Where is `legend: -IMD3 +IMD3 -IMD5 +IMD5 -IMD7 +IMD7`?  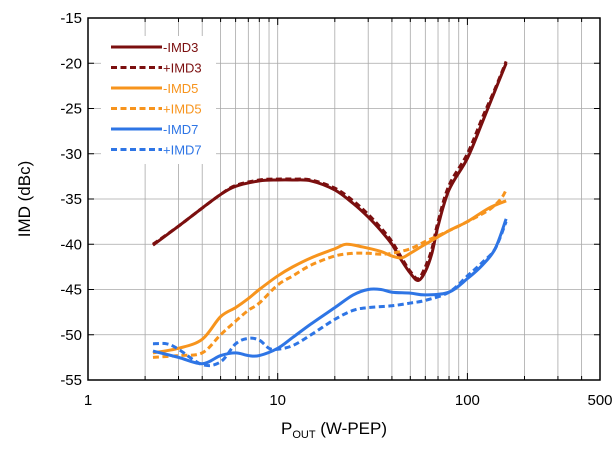
legend: -IMD3 +IMD3 -IMD5 +IMD5 -IMD7 +IMD7 is located at coordinates (158, 100).